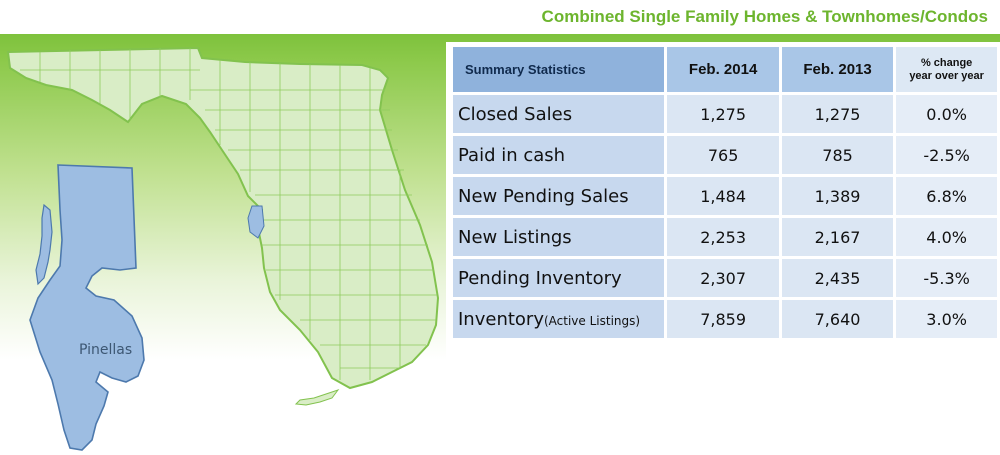 This screenshot has width=1000, height=455. I want to click on row-label: Closed Sales, so click(559, 114).